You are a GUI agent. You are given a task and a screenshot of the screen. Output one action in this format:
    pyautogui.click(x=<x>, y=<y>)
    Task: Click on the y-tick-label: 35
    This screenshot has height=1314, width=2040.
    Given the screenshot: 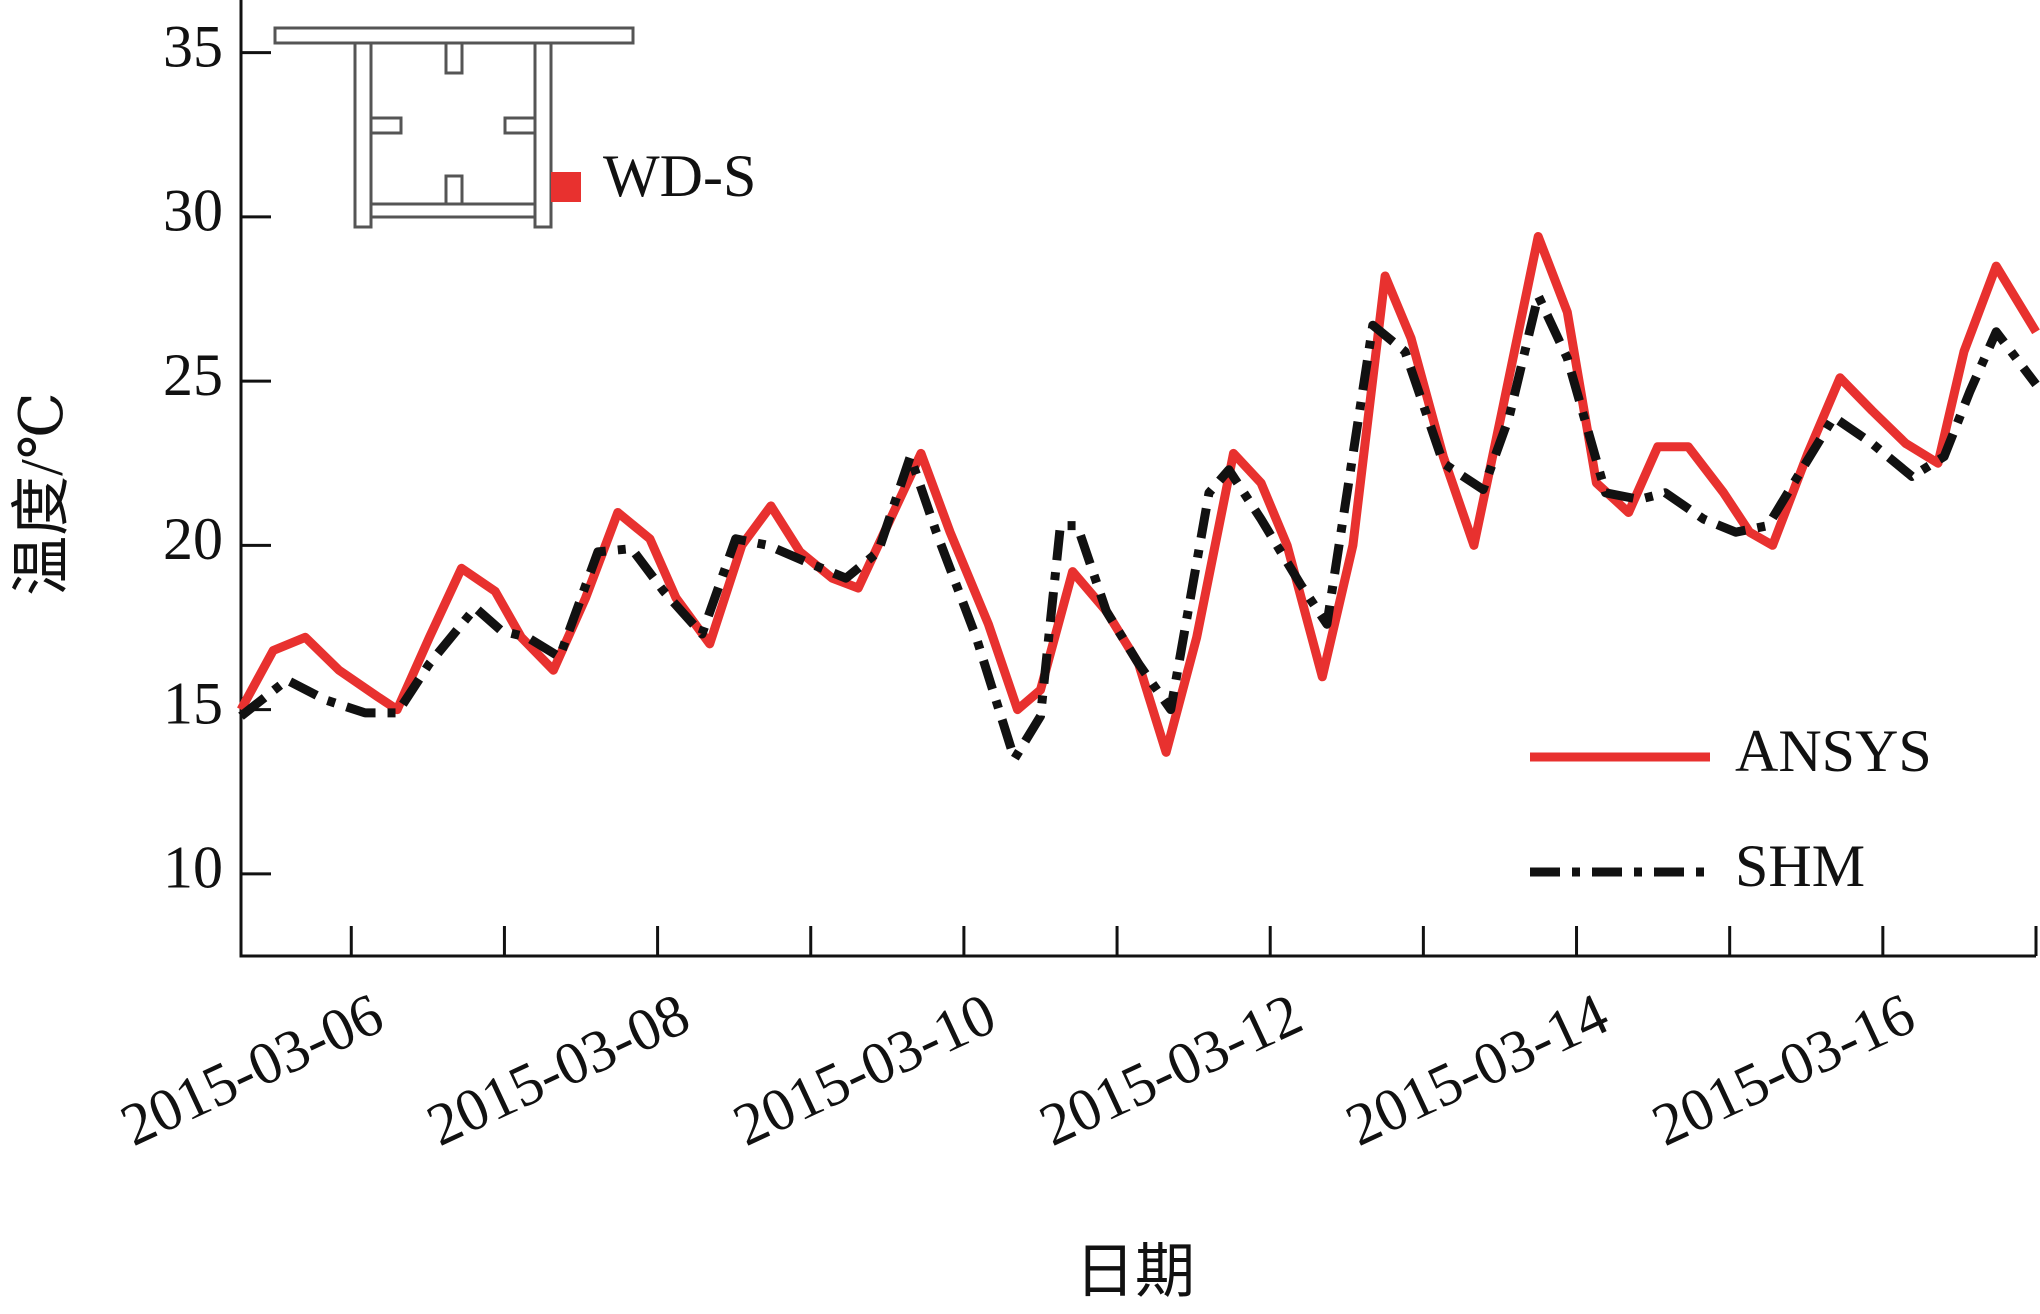 What is the action you would take?
    pyautogui.click(x=193, y=46)
    